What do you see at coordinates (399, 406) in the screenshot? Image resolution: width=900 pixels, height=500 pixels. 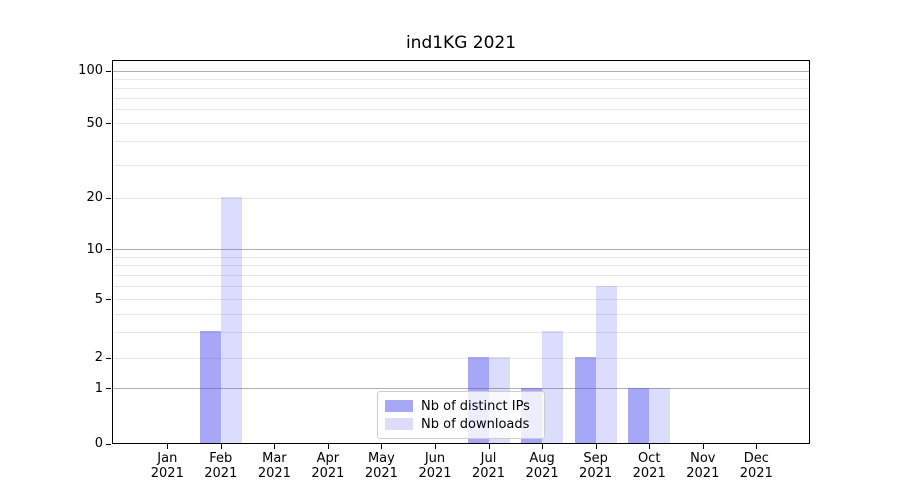 I see `legend-swatch-distinct-ips` at bounding box center [399, 406].